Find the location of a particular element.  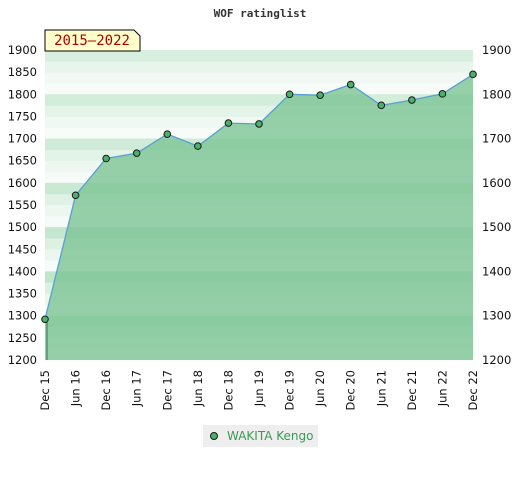

legend-label: WAKITA Kengo is located at coordinates (270, 436).